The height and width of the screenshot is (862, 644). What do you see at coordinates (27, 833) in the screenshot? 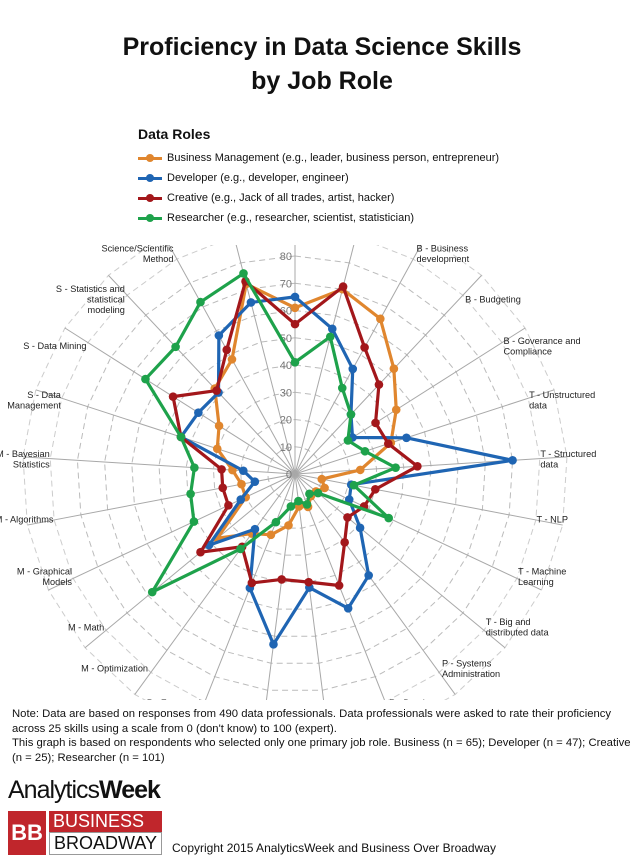
I see `business-broadway-logo-mark: BB` at bounding box center [27, 833].